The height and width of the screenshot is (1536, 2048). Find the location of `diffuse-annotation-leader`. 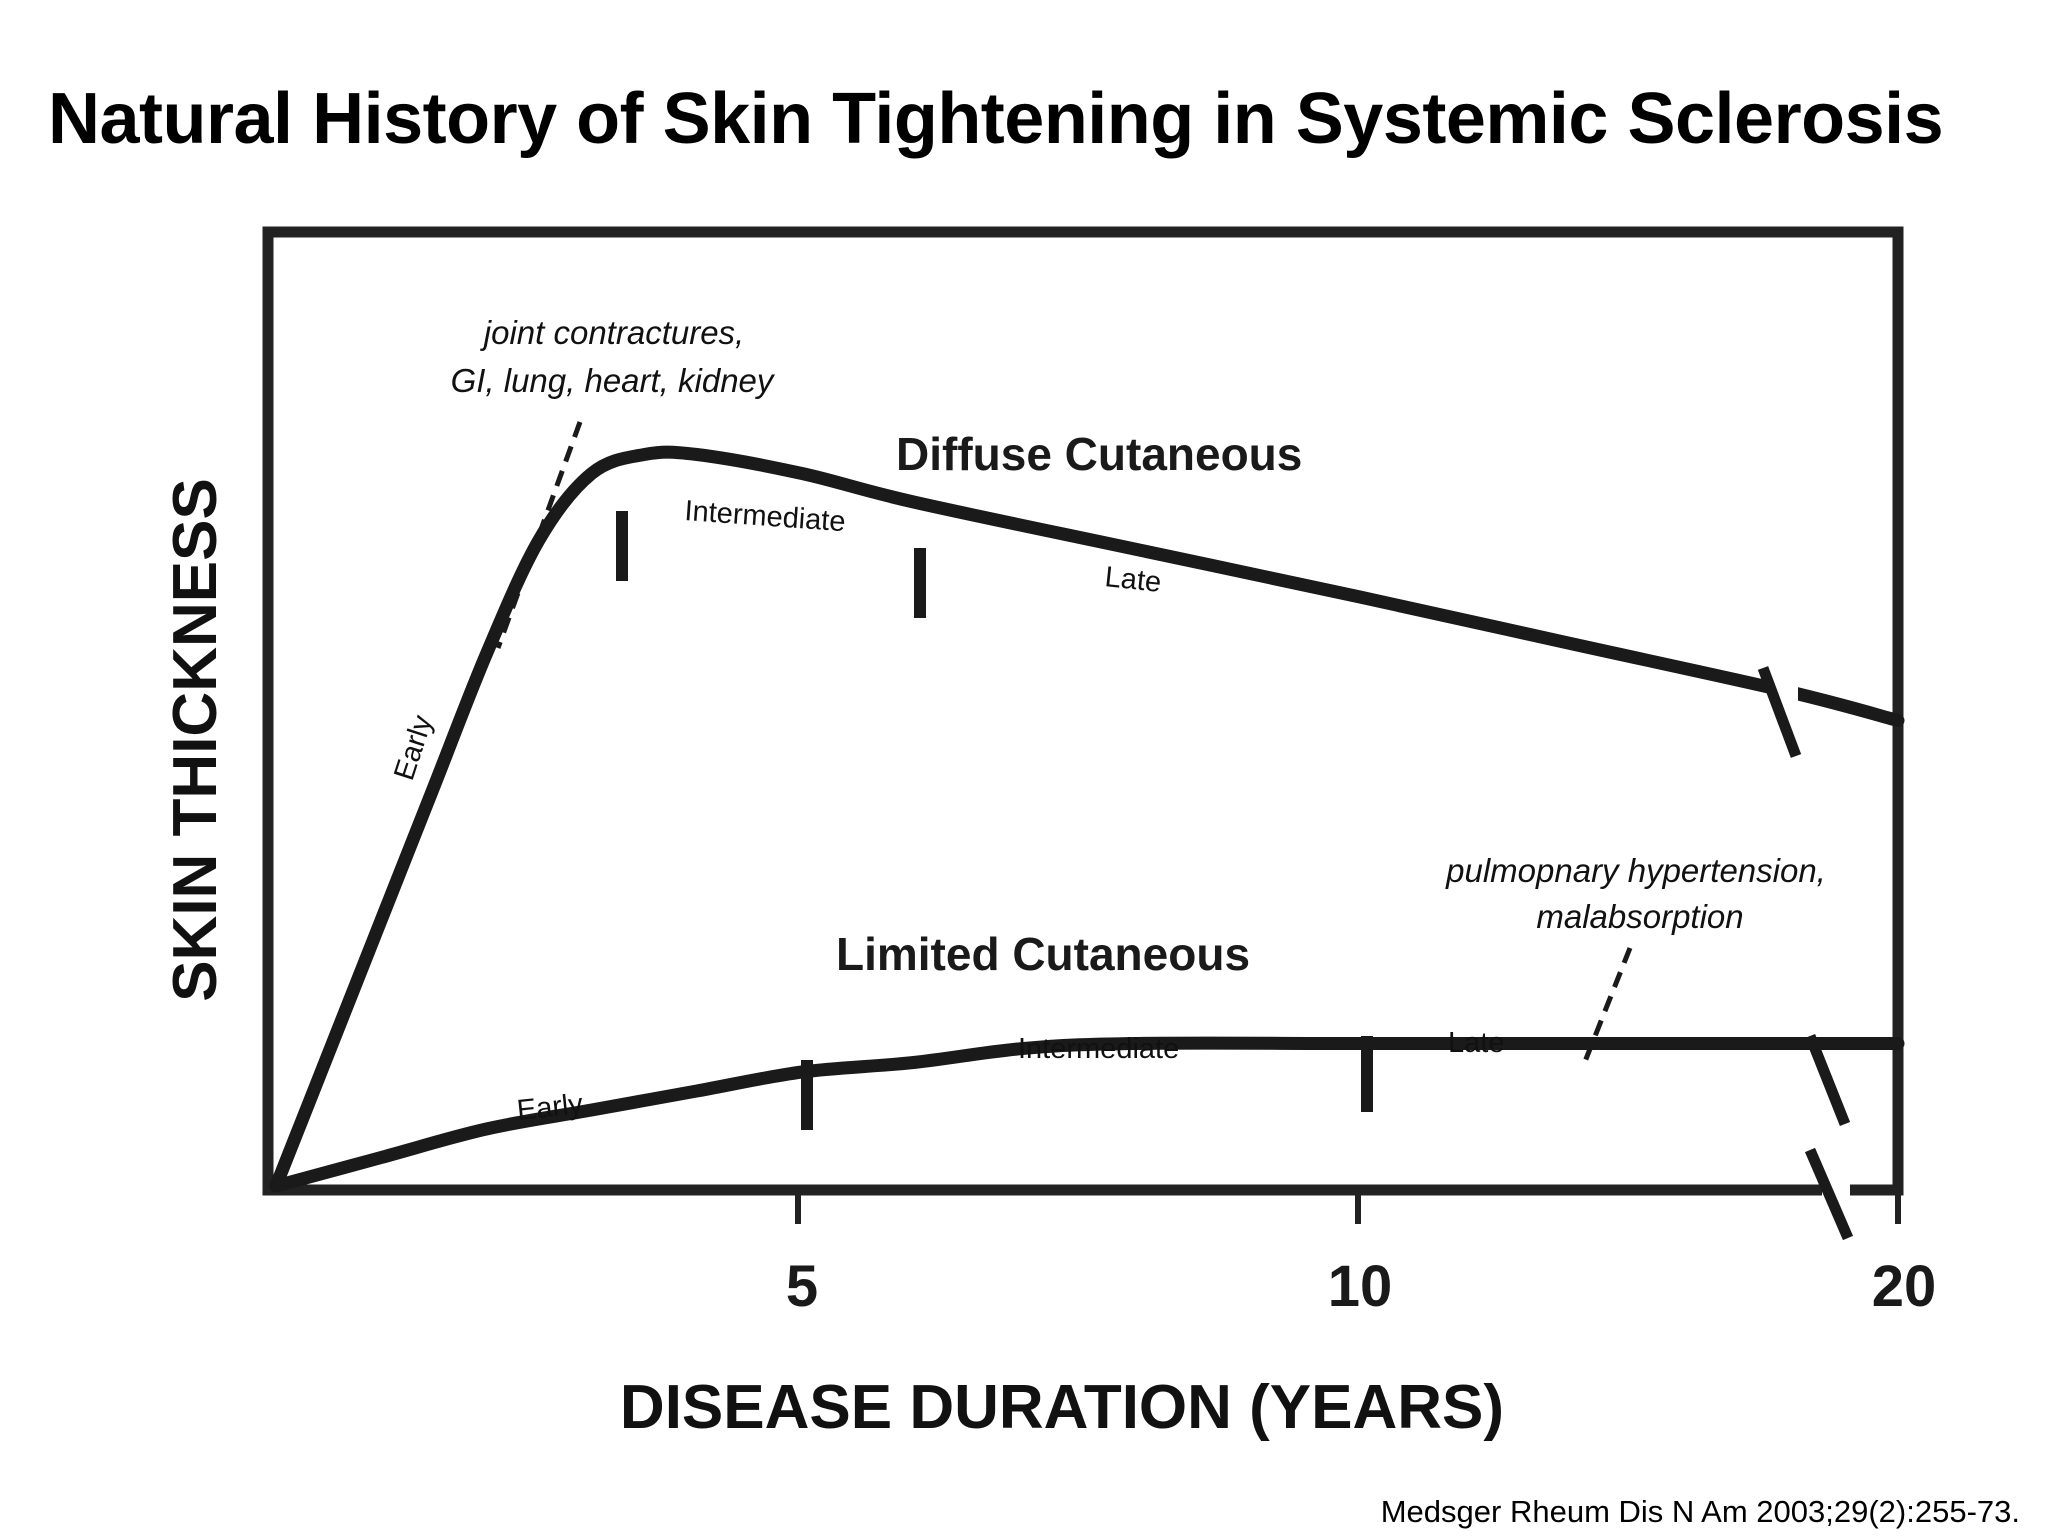

diffuse-annotation-leader is located at coordinates (539, 535).